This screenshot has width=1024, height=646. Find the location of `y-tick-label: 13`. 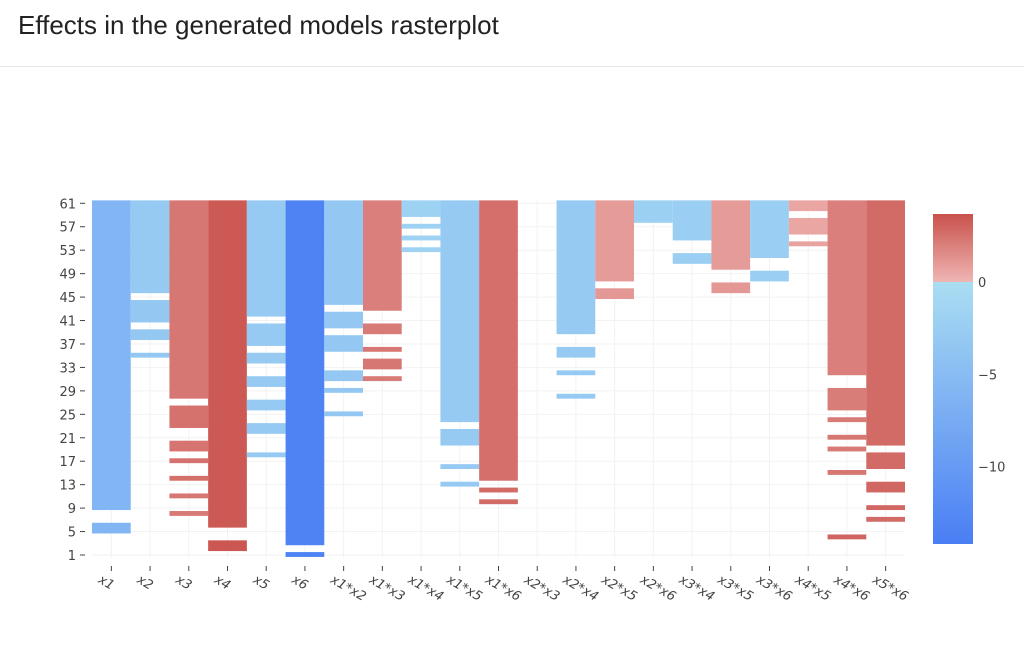

y-tick-label: 13 is located at coordinates (67, 486).